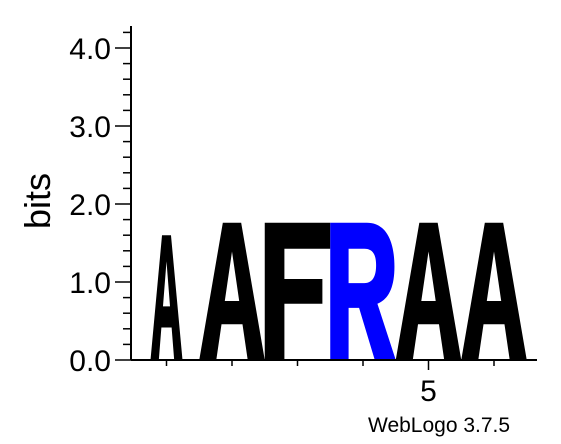  Describe the element at coordinates (90, 127) in the screenshot. I see `y-tick-label: 3.0` at that location.